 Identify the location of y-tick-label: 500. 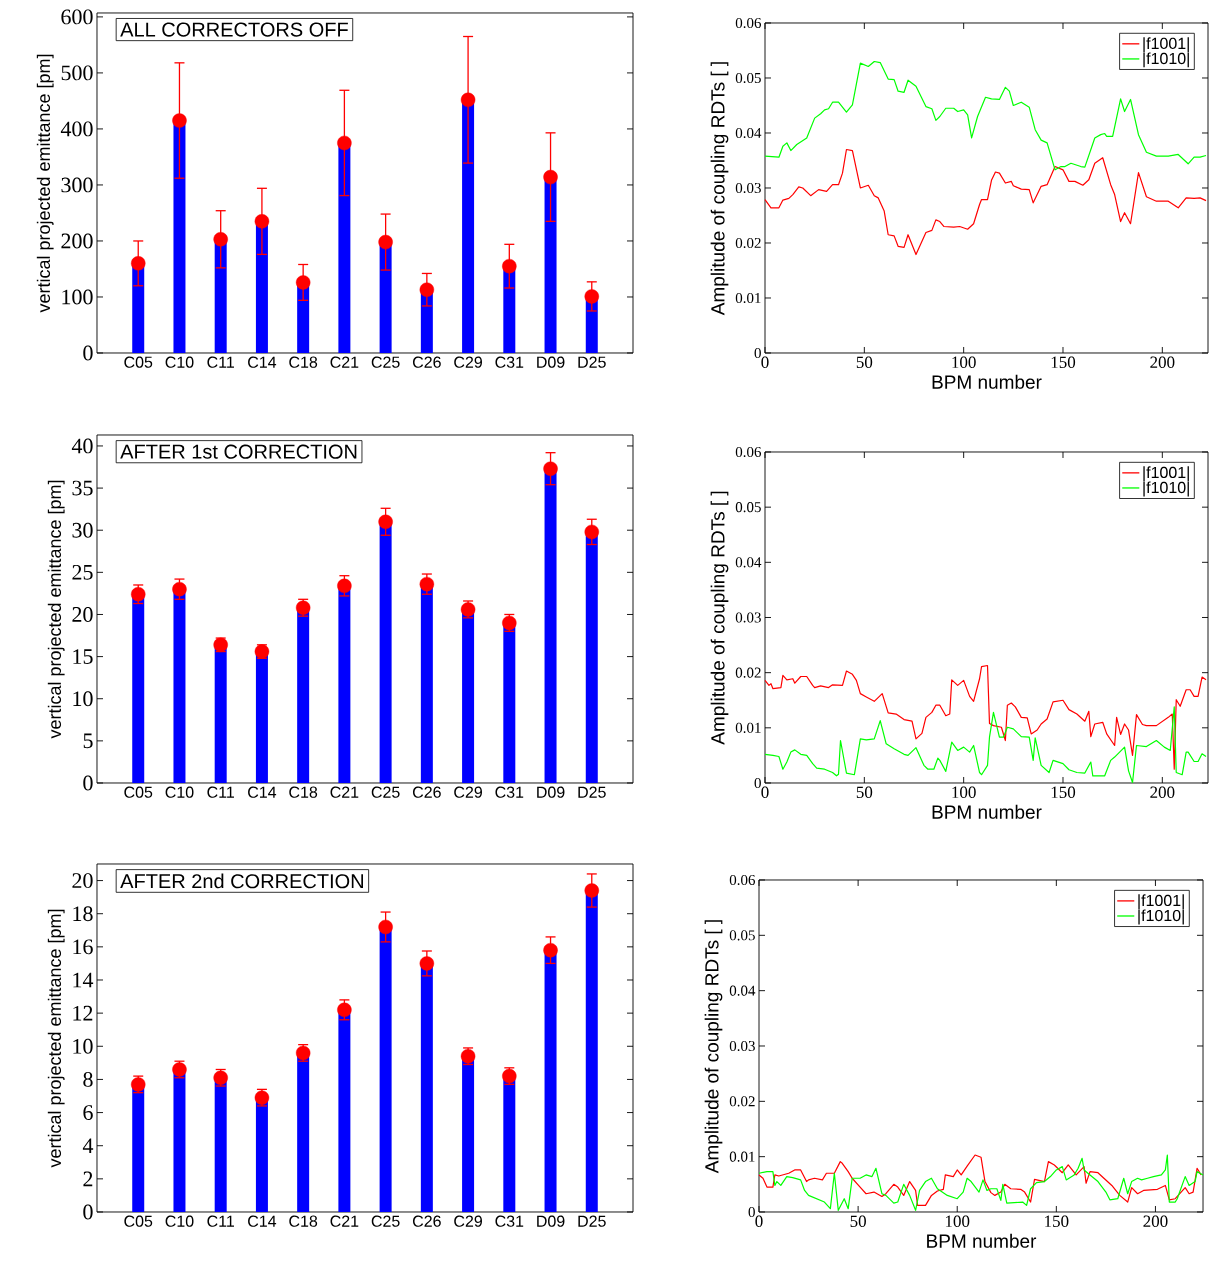
(77, 73).